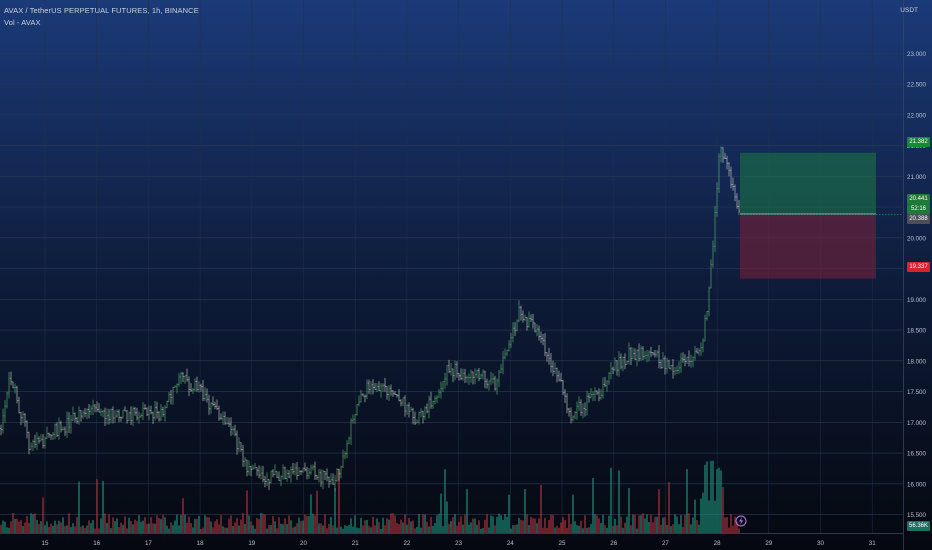 This screenshot has height=550, width=932. I want to click on last-price-label: 20.441, so click(918, 199).